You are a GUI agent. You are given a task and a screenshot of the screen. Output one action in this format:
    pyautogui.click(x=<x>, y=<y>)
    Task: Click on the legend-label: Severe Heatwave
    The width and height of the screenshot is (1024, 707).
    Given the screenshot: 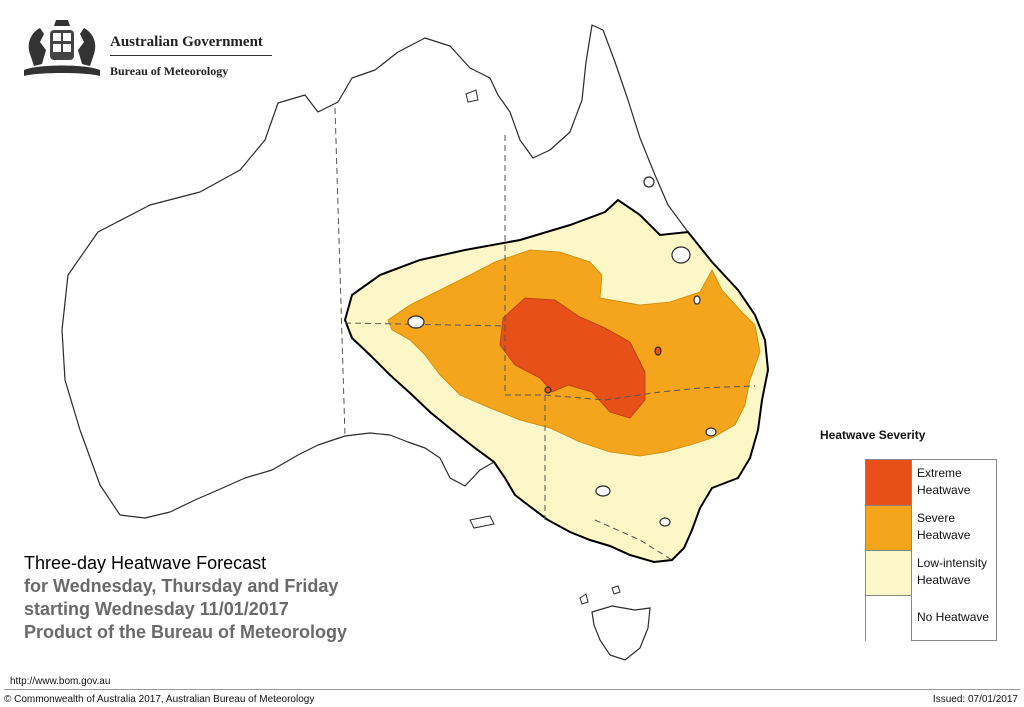 What is the action you would take?
    pyautogui.click(x=944, y=526)
    